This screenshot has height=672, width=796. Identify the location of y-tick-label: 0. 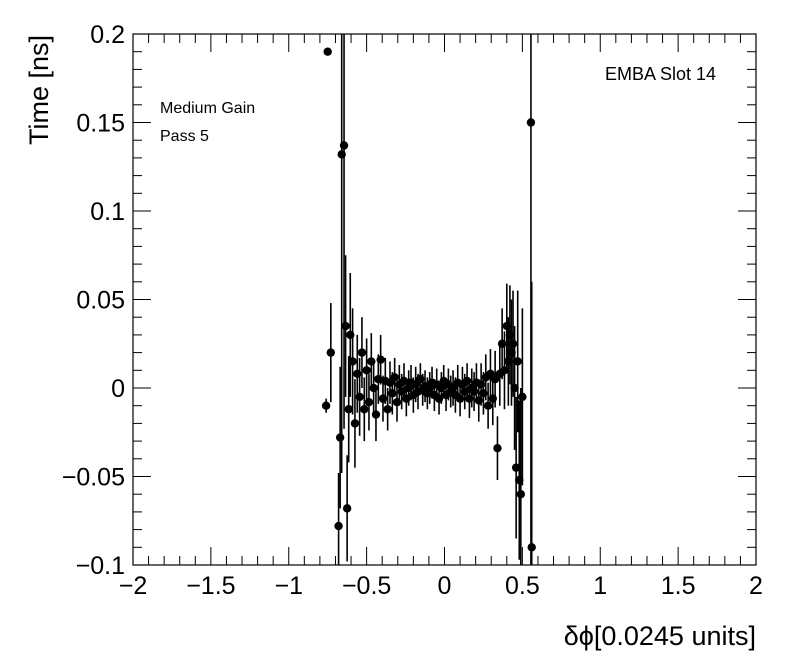
(118, 389).